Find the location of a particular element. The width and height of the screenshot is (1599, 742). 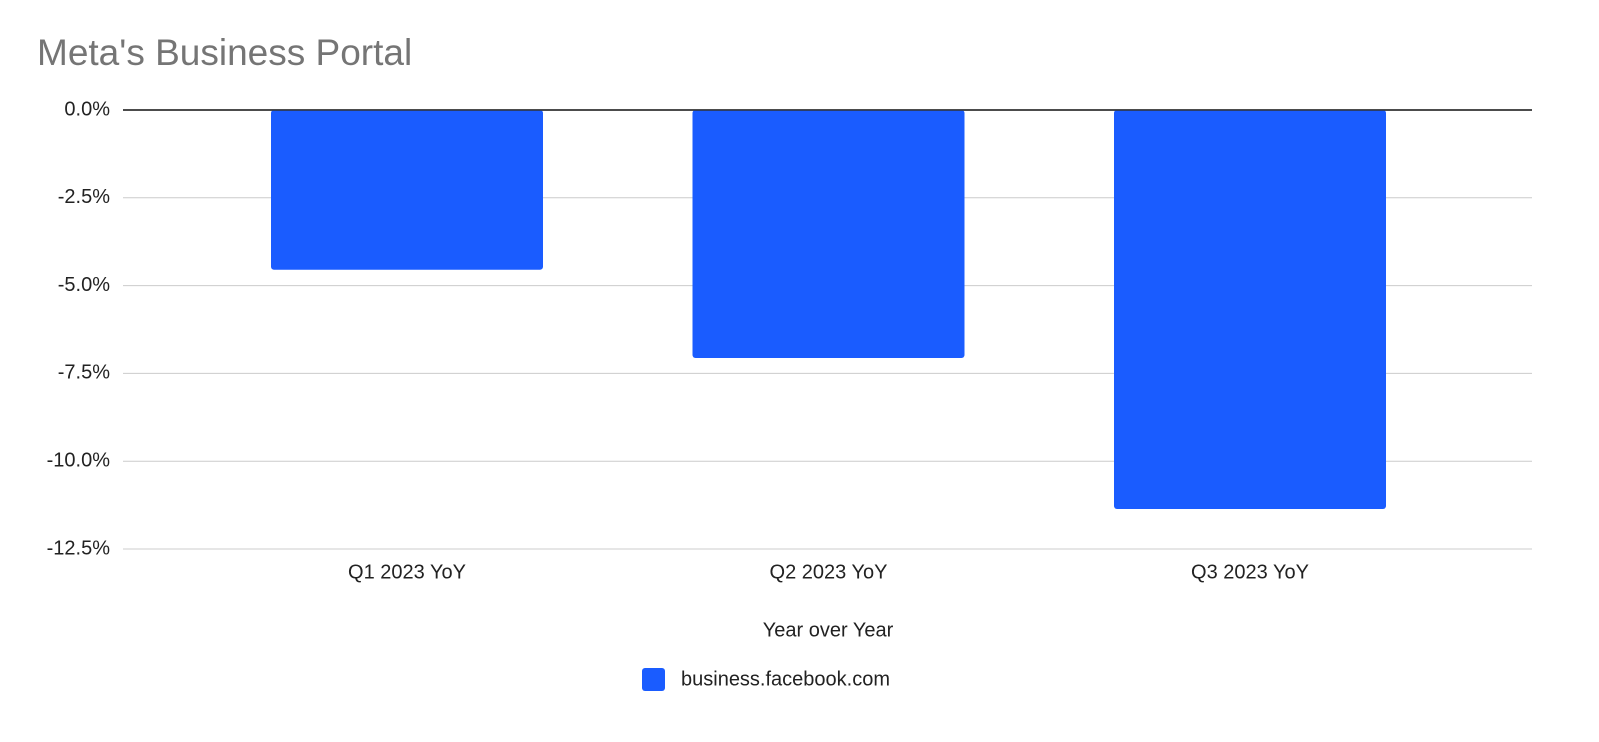

x-tick-label: Q3 2023 YoY is located at coordinates (1250, 572).